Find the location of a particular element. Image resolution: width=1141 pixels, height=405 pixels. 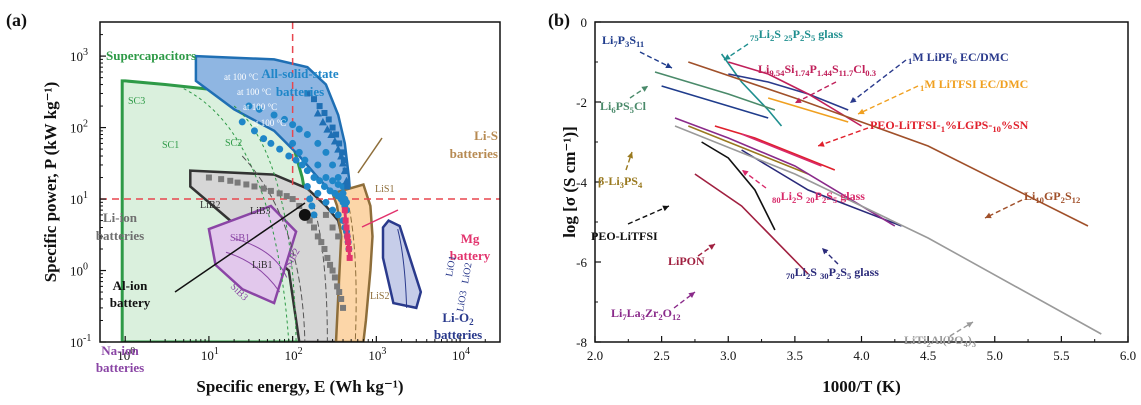

a-small-label-2: SC2 is located at coordinates (233, 143).